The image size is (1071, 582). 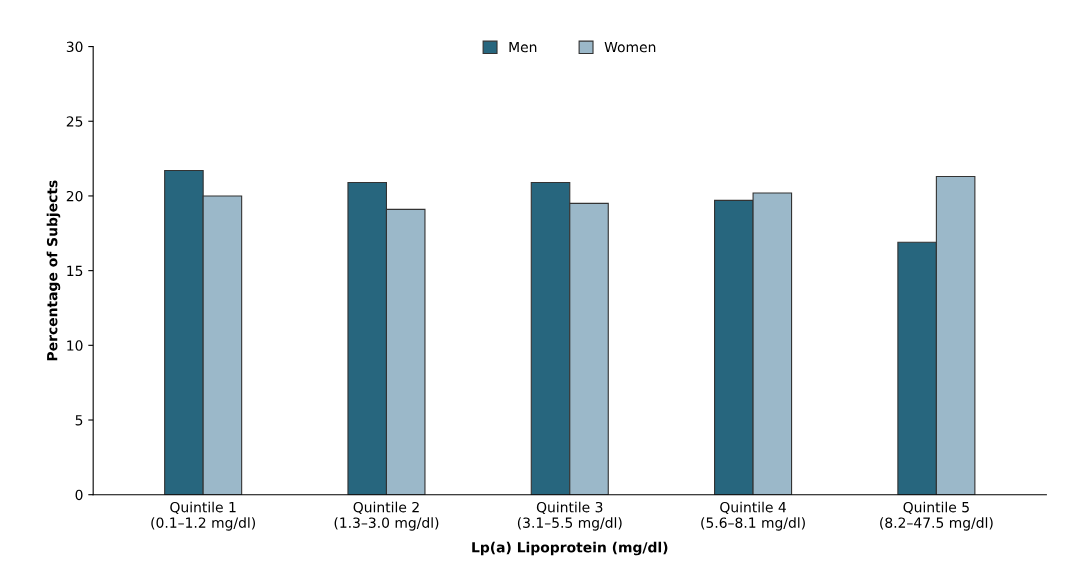 What do you see at coordinates (74, 121) in the screenshot?
I see `y-tick-label: 25` at bounding box center [74, 121].